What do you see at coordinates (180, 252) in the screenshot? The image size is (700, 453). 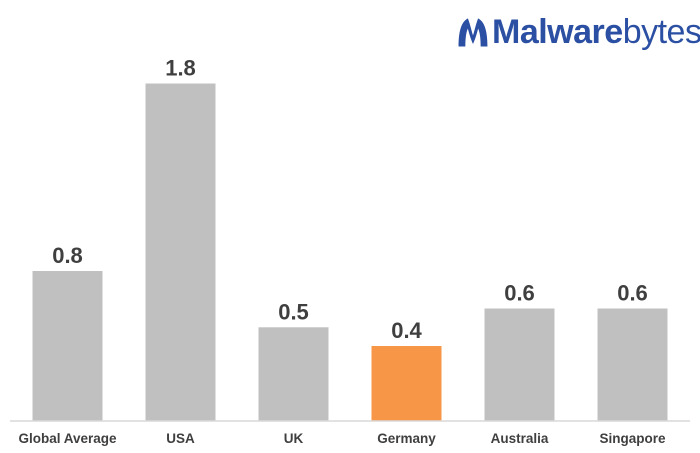 I see `bar-usa` at bounding box center [180, 252].